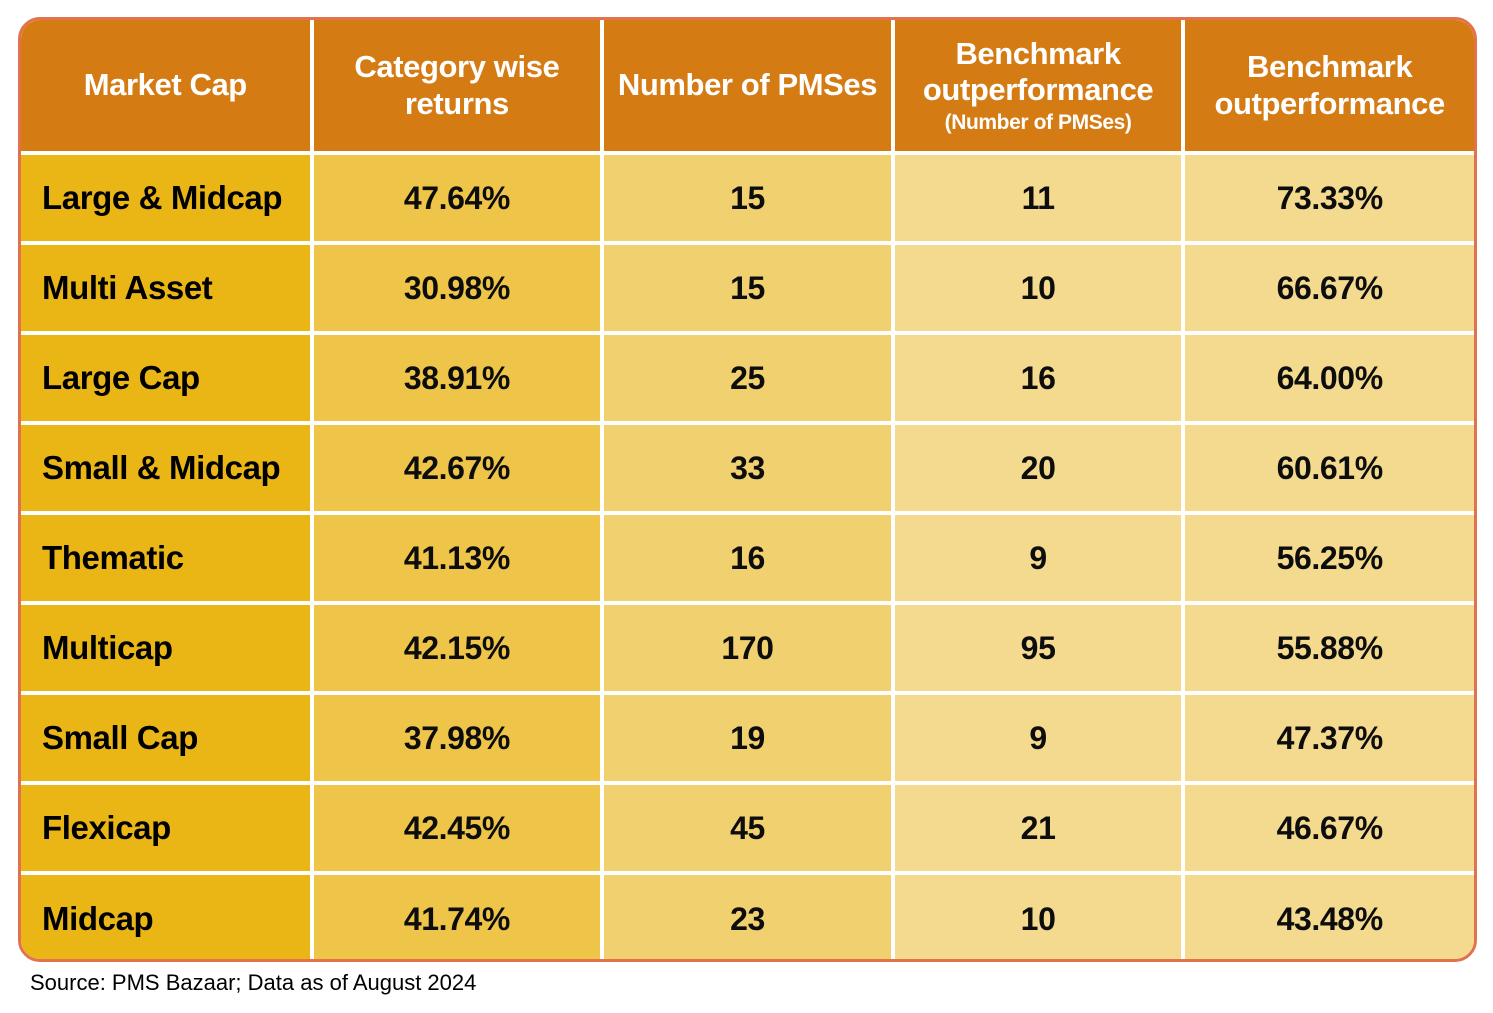 This screenshot has width=1493, height=1013. I want to click on table-row: Multicap 42.15% 170 95 55.88%, so click(747, 649).